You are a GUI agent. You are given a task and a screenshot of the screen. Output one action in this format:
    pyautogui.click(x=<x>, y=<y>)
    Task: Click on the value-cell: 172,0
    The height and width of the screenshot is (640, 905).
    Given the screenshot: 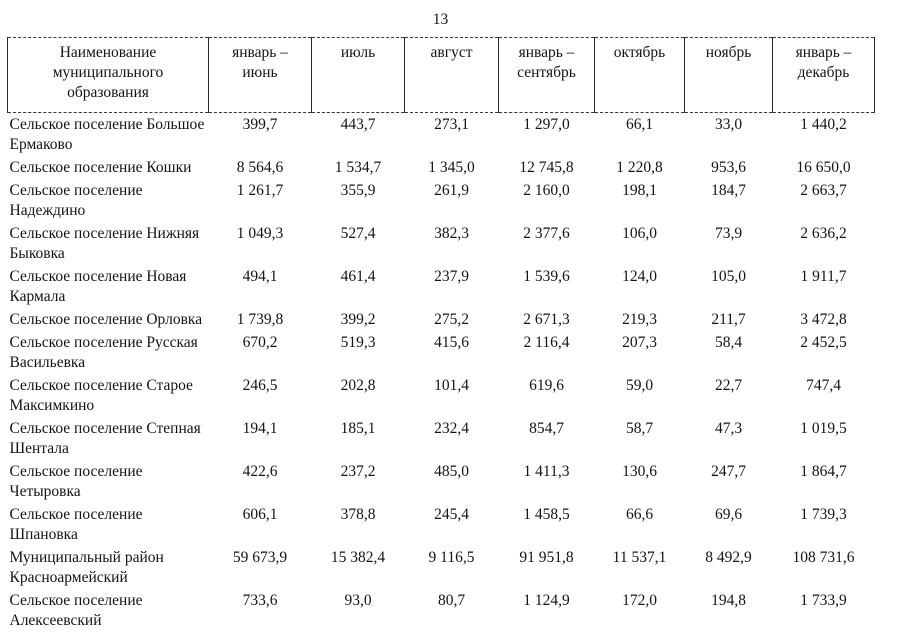 What is the action you would take?
    pyautogui.click(x=639, y=600)
    